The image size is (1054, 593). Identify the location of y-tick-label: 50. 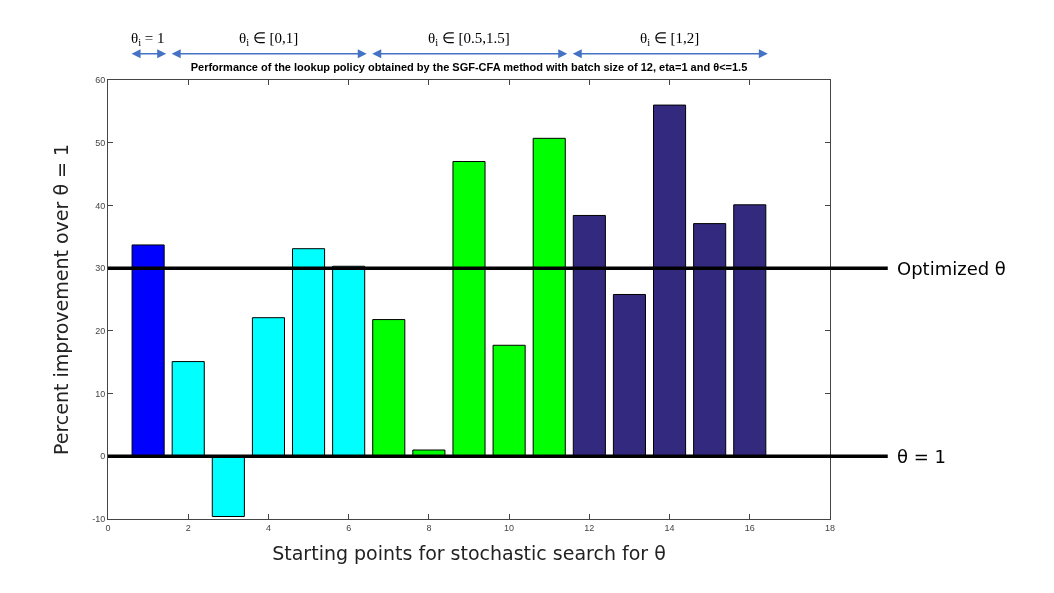
(100, 142).